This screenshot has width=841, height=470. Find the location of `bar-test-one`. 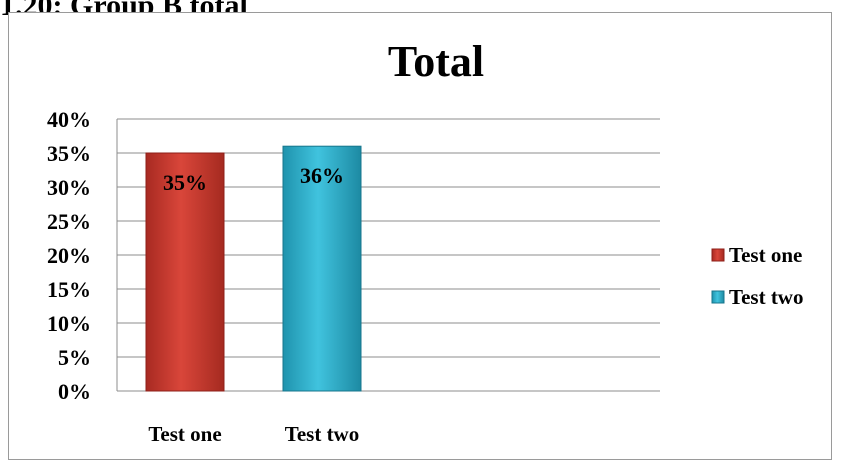

bar-test-one is located at coordinates (185, 272).